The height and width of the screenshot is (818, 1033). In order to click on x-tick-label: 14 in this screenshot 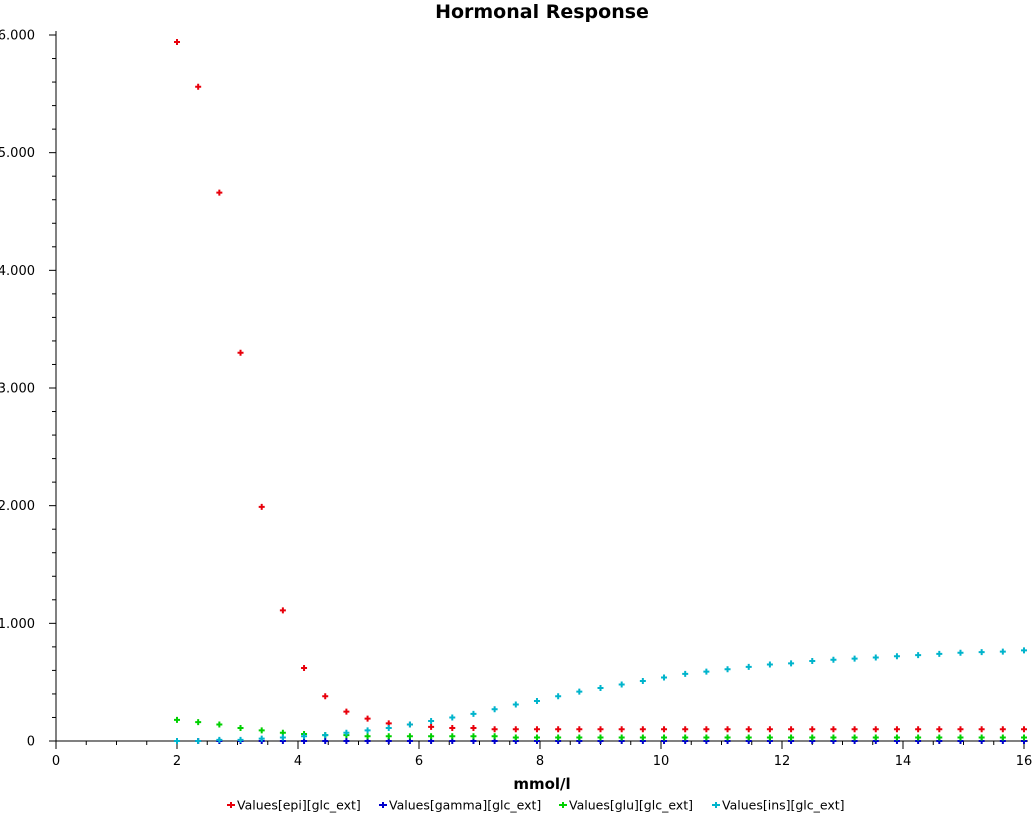, I will do `click(903, 761)`.